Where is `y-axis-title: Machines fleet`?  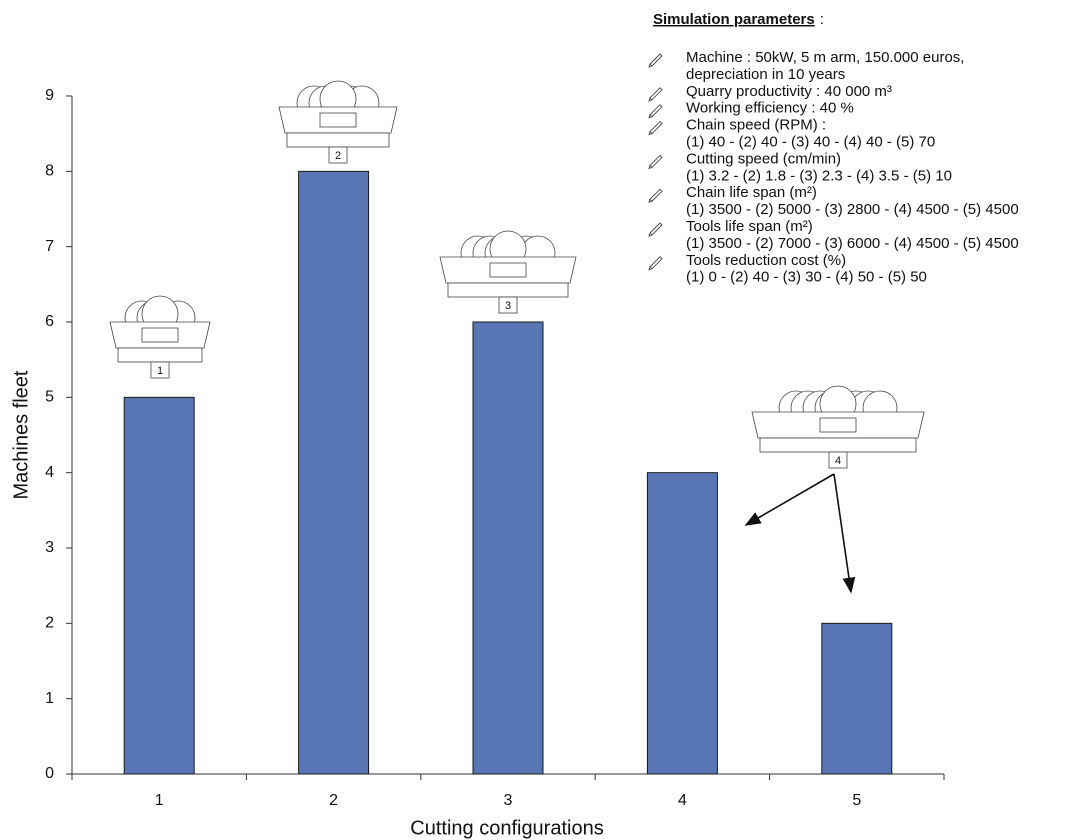 y-axis-title: Machines fleet is located at coordinates (21, 434).